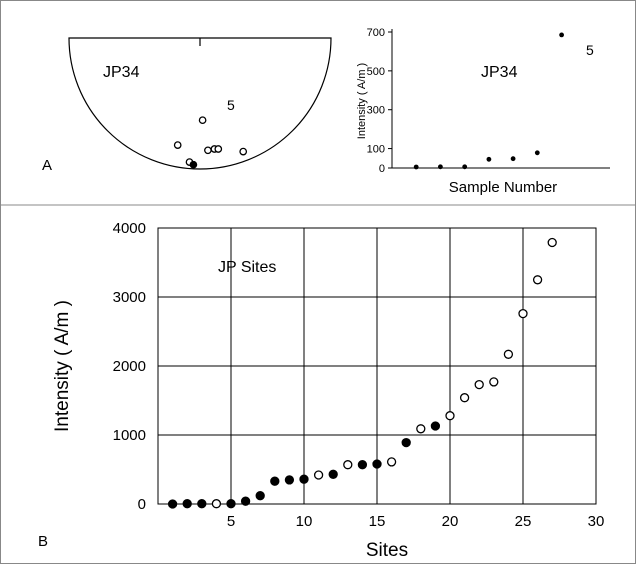 This screenshot has width=636, height=564. Describe the element at coordinates (488, 101) in the screenshot. I see `chart-a-points` at that location.